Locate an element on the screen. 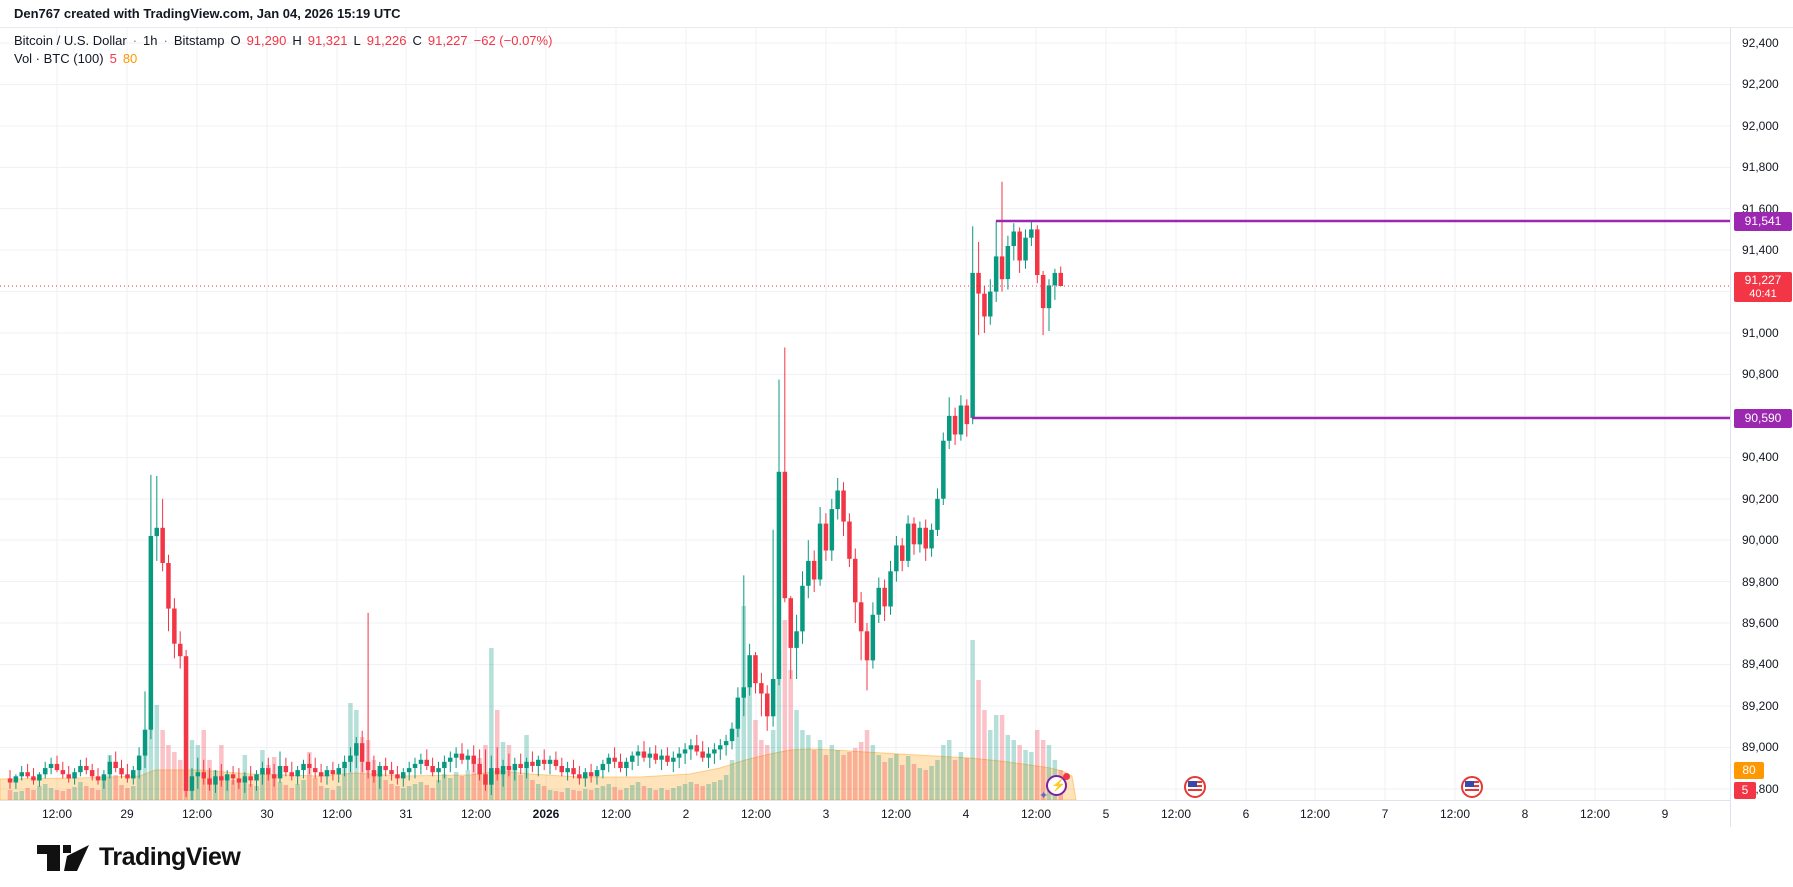 The height and width of the screenshot is (887, 1793). time-axis-label: 30 is located at coordinates (267, 814).